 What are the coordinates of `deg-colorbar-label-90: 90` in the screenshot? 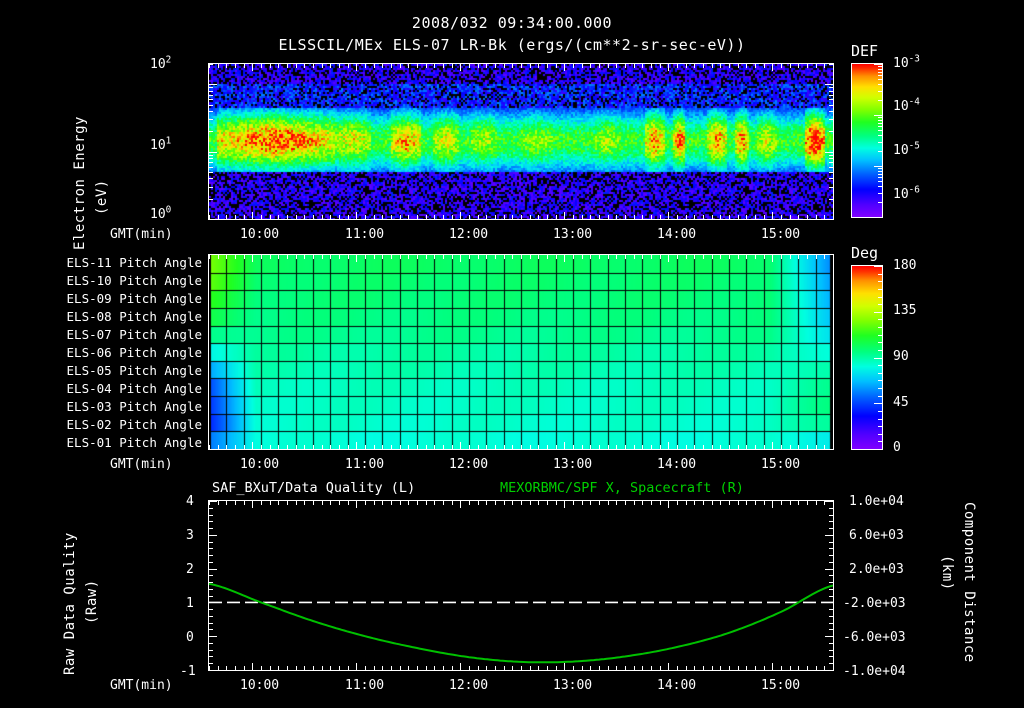 It's located at (901, 356).